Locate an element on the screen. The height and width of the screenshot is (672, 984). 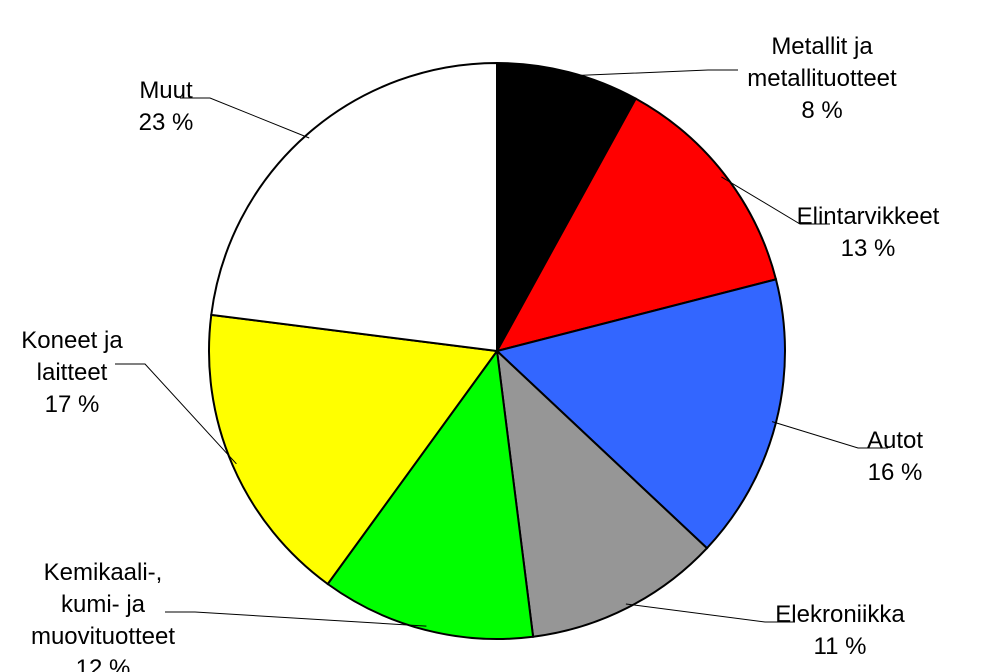
slice-category-label: kumi- ja is located at coordinates (103, 604).